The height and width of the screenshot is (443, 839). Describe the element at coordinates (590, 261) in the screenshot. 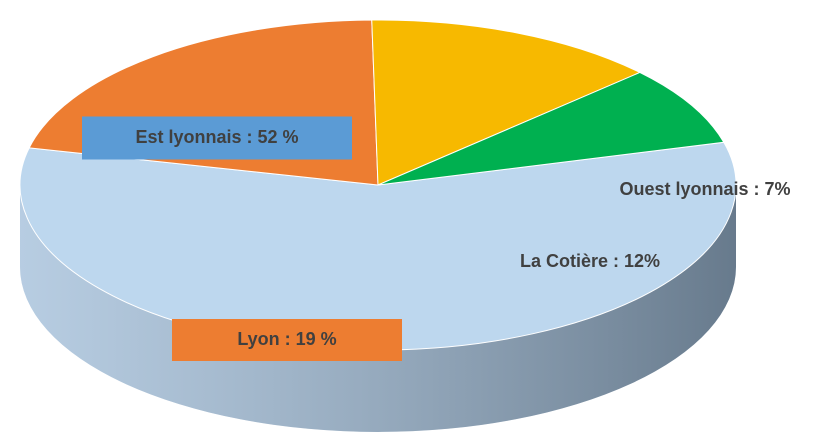

I see `data-label: La Cotière : 12%` at that location.